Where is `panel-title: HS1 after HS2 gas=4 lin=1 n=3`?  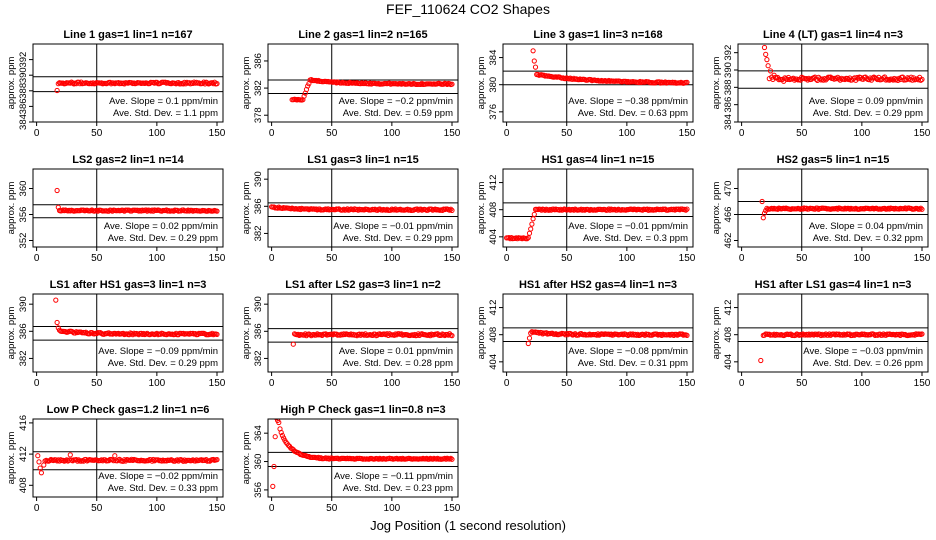
panel-title: HS1 after HS2 gas=4 lin=1 n=3 is located at coordinates (598, 285).